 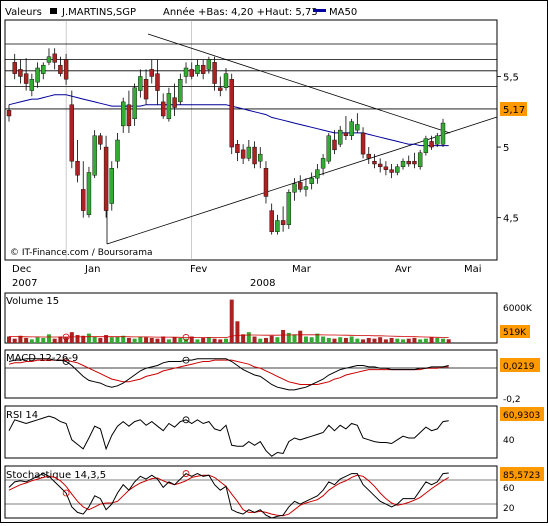 I want to click on stoch-ytick-60: 60, so click(x=509, y=489).